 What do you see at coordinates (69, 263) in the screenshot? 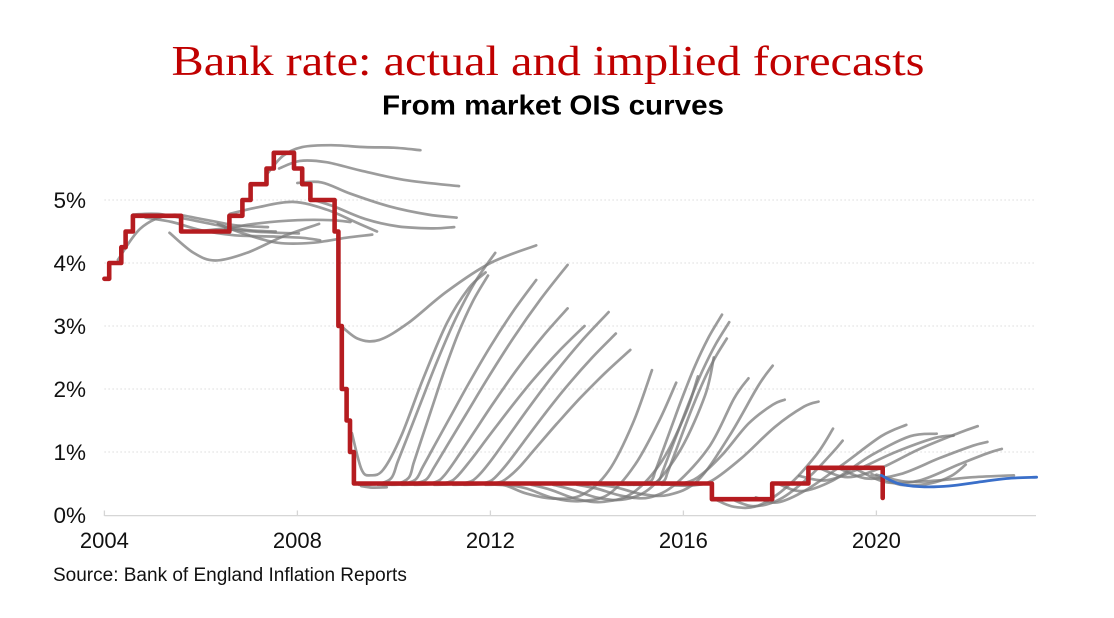
I see `svg-text: 4%` at bounding box center [69, 263].